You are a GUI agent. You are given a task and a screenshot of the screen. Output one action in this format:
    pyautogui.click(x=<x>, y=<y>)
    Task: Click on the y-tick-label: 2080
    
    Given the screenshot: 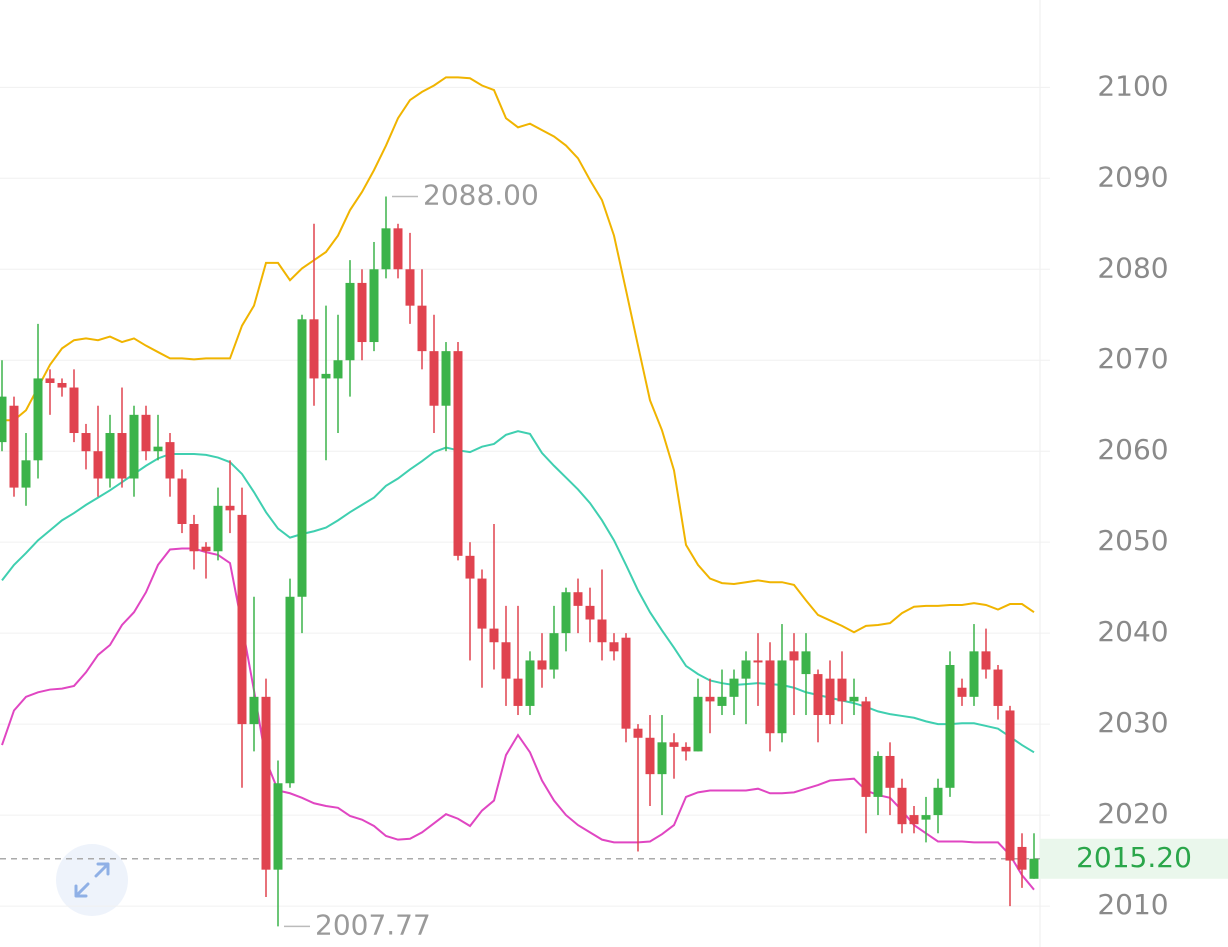 What is the action you would take?
    pyautogui.click(x=1132, y=267)
    